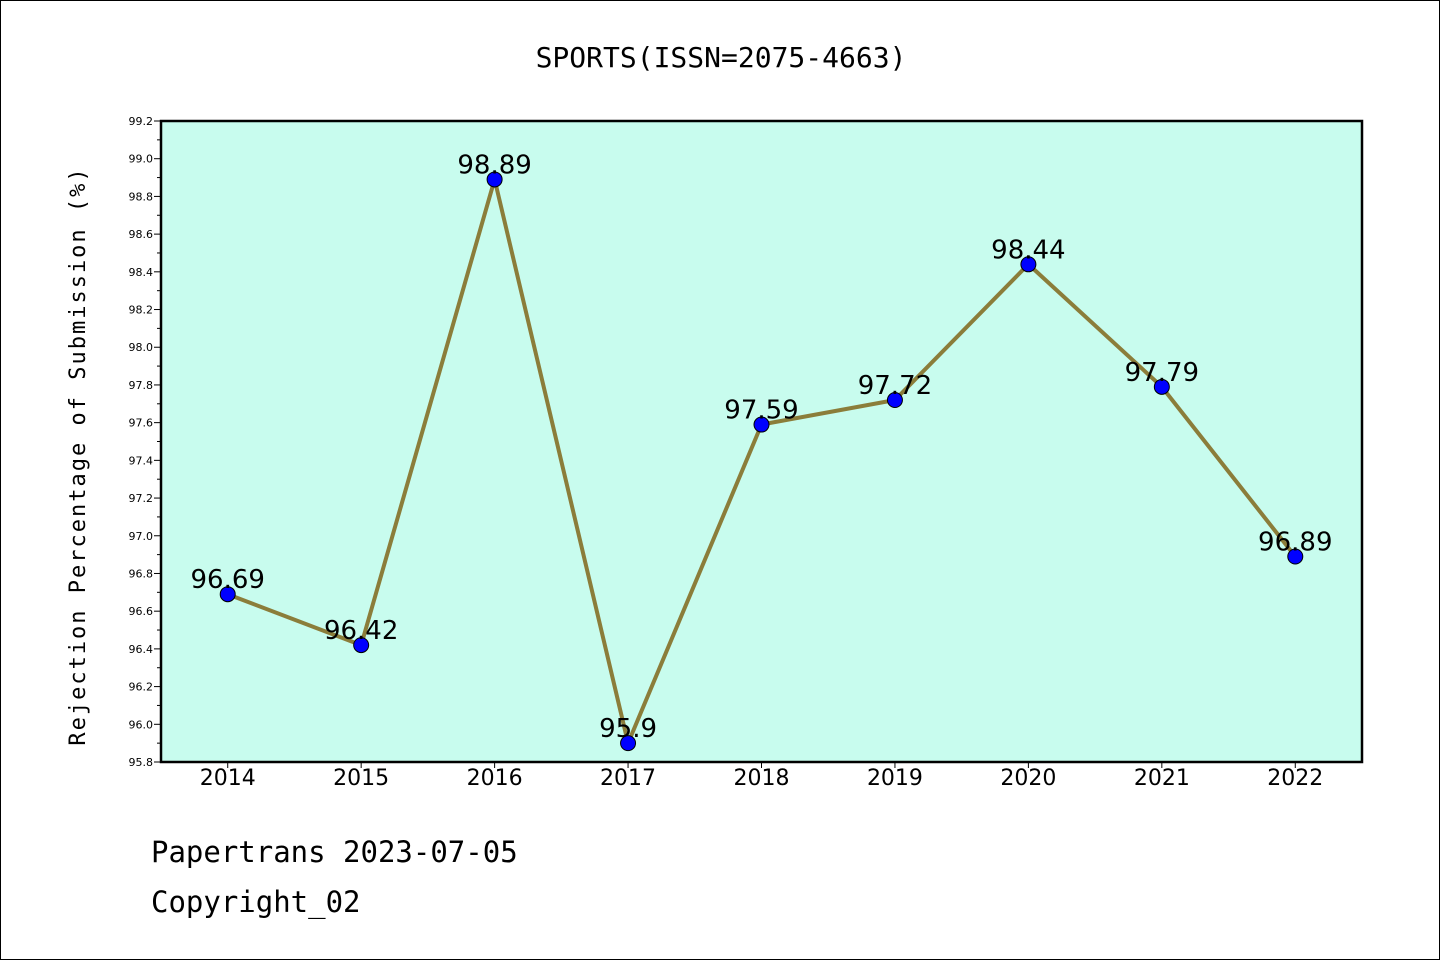  What do you see at coordinates (141, 385) in the screenshot?
I see `y-tick-label: 97.8` at bounding box center [141, 385].